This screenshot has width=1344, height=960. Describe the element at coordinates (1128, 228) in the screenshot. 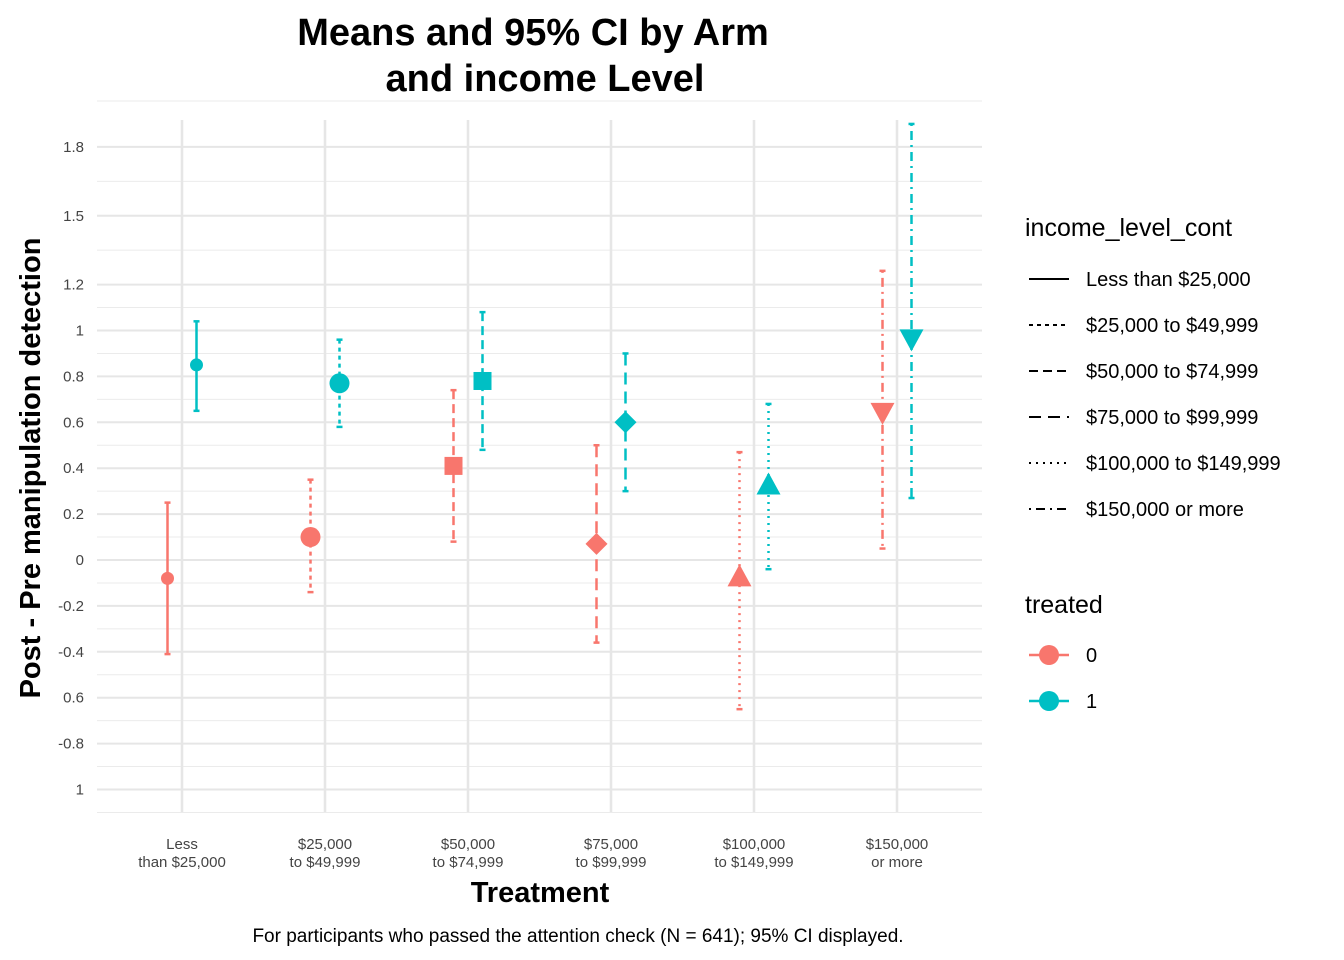

I see `legend-linetype-title: income_level_cont` at that location.